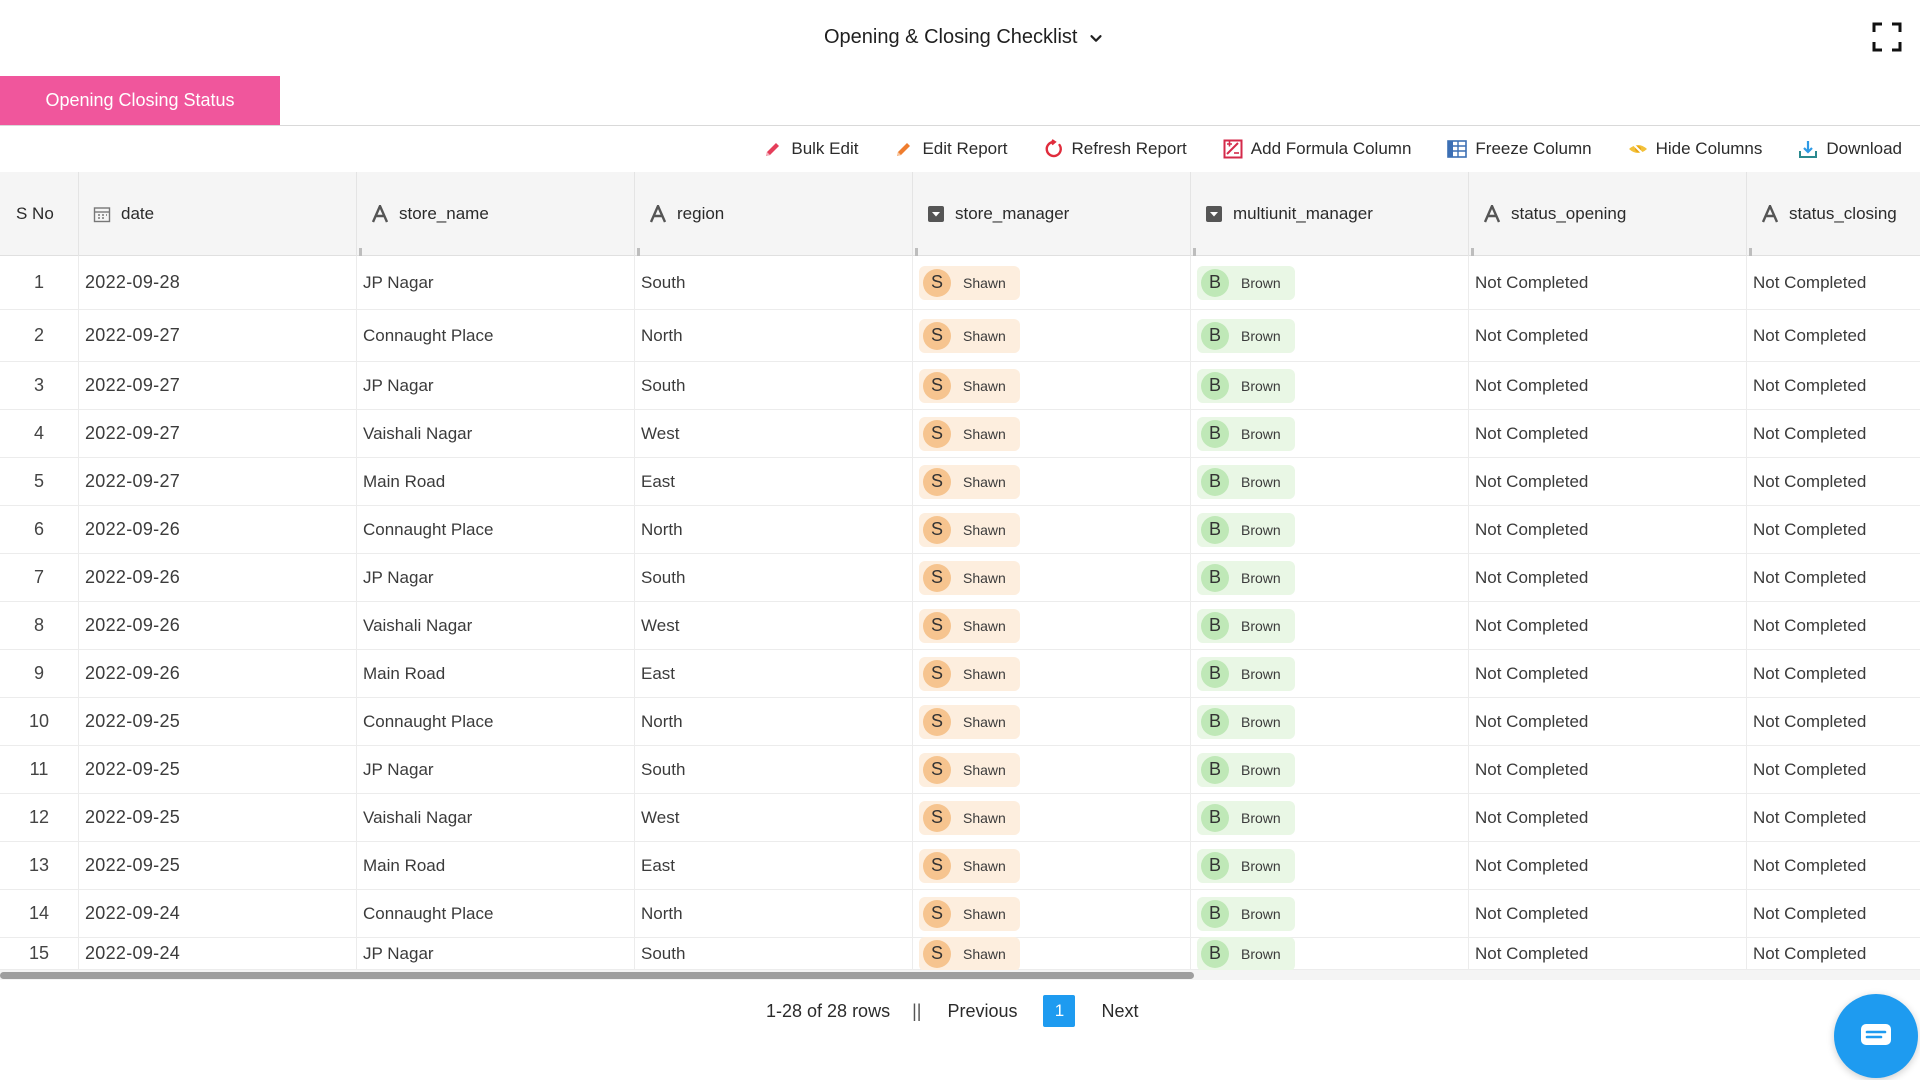  Describe the element at coordinates (951, 149) in the screenshot. I see `edit-report-button: Edit Report` at that location.